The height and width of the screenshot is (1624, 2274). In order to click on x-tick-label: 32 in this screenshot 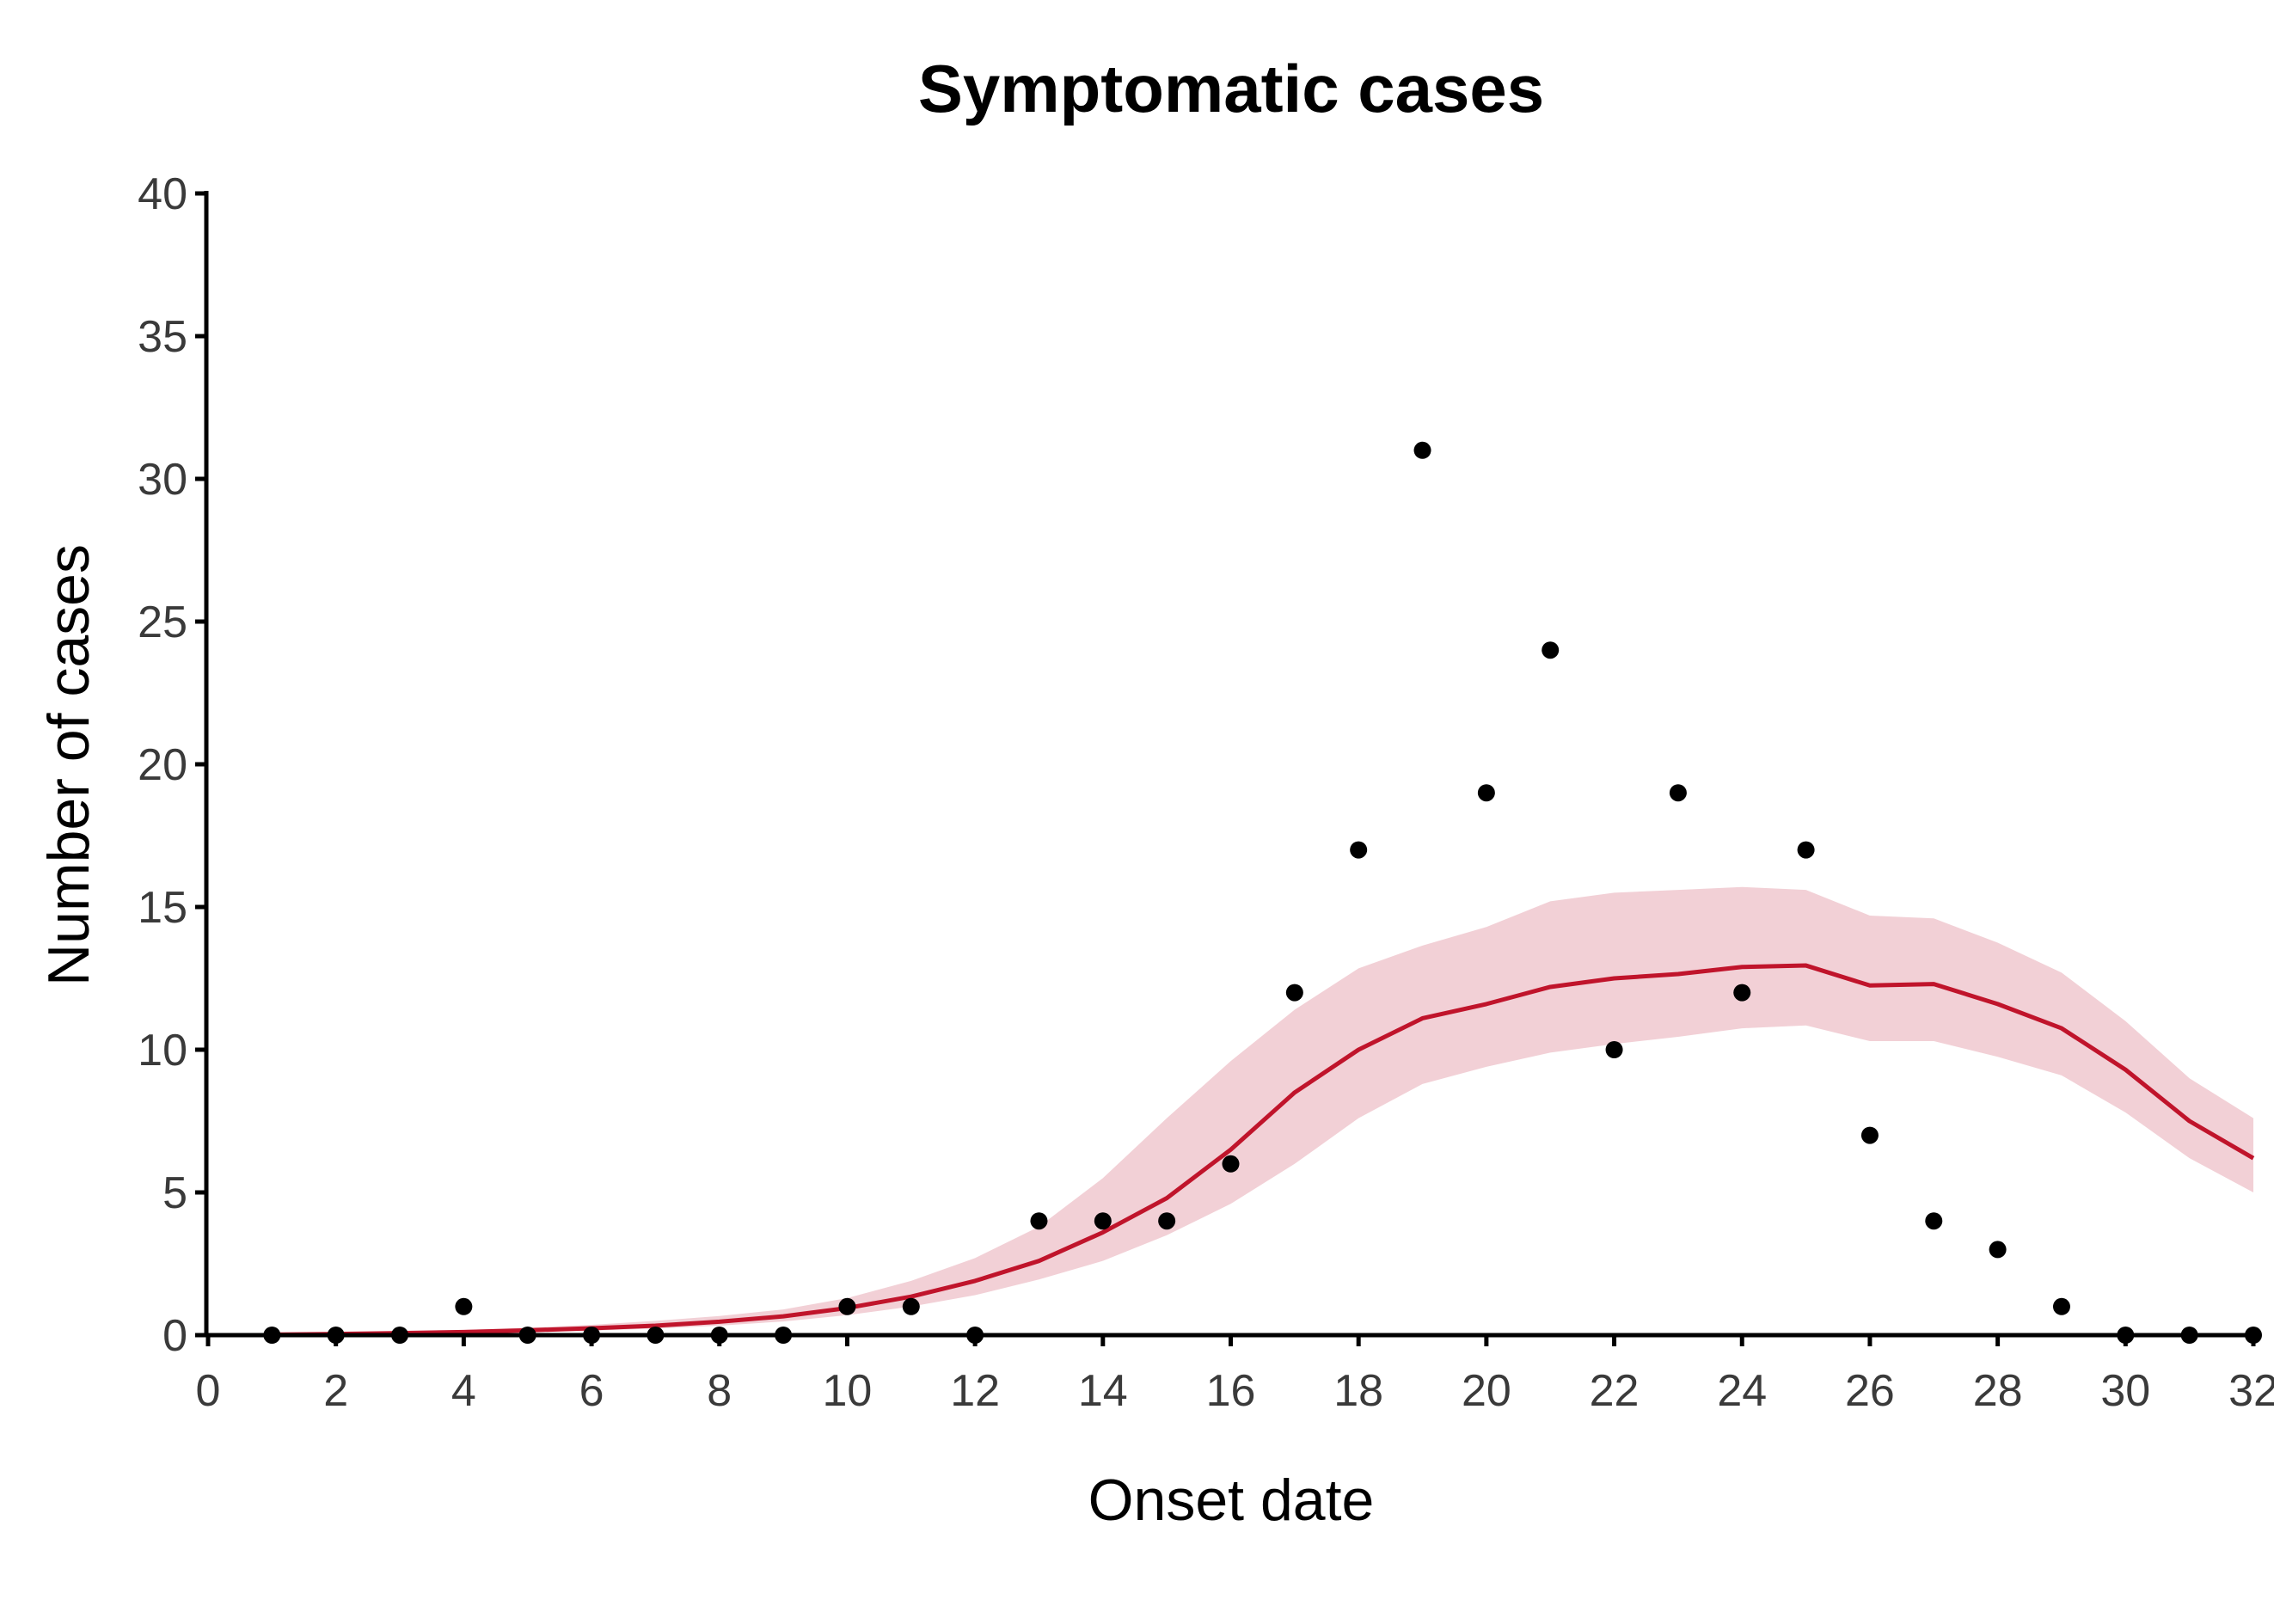, I will do `click(2251, 1391)`.